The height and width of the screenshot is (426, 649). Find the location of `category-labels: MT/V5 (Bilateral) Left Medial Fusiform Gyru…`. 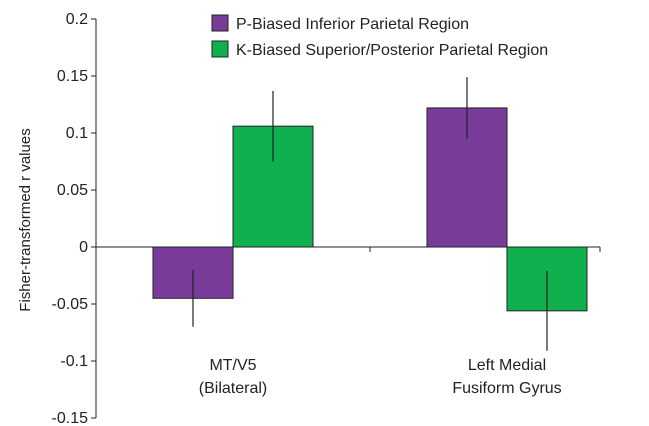

category-labels: MT/V5 (Bilateral) Left Medial Fusiform Gyru… is located at coordinates (380, 377).